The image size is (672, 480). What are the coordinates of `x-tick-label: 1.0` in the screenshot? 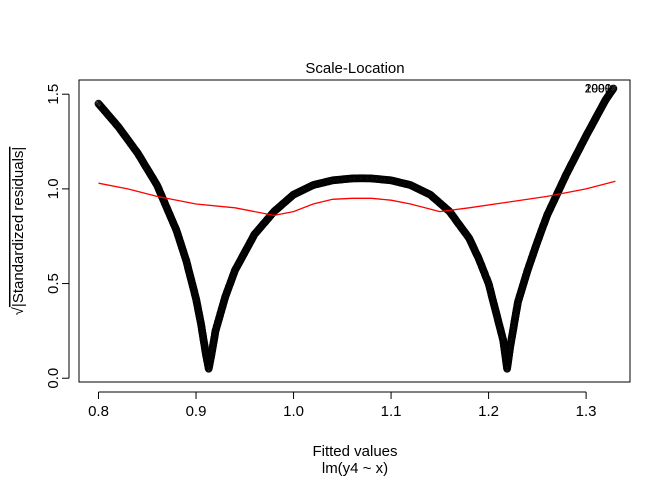 It's located at (293, 411).